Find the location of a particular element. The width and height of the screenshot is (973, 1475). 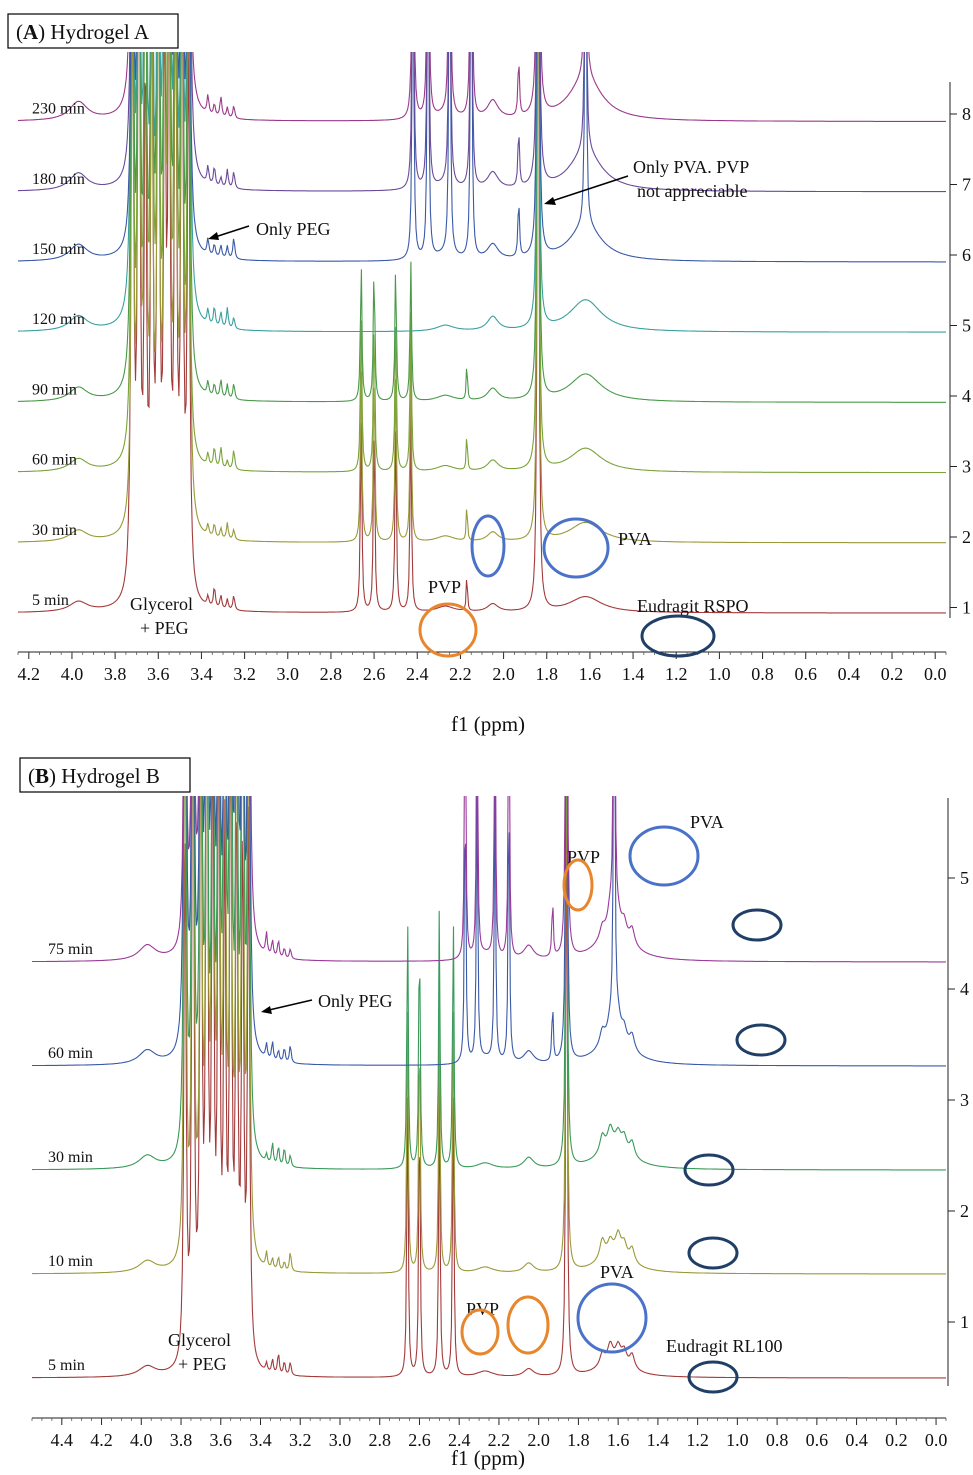

annotation-pva-b-bottom: PVA is located at coordinates (617, 1272).